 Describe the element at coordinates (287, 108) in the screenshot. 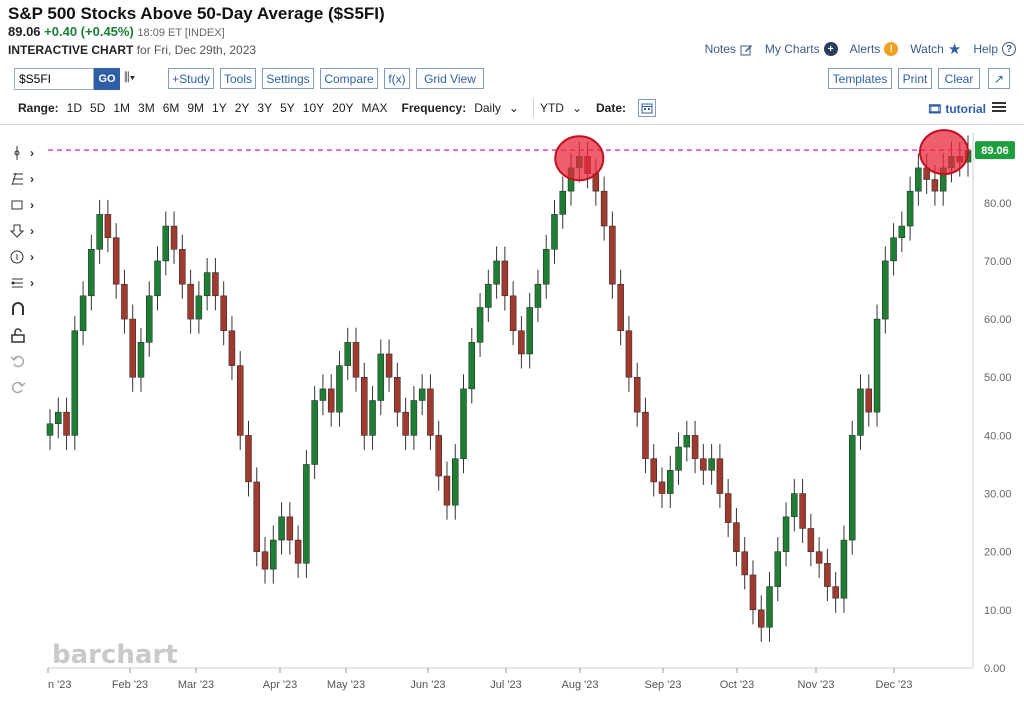

I see `range-5y: 5Y` at that location.